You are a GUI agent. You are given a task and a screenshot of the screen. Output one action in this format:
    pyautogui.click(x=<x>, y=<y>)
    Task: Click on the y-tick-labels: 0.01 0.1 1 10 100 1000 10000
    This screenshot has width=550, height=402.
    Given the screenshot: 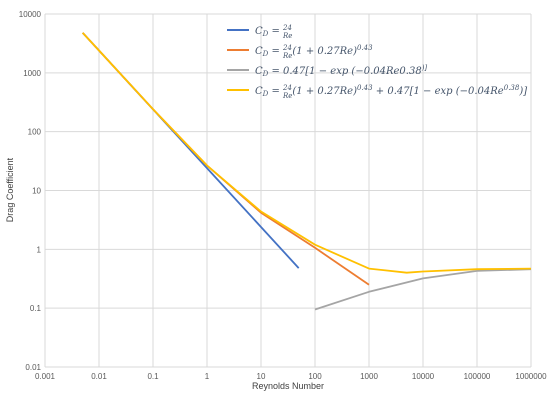 What is the action you would take?
    pyautogui.click(x=30, y=191)
    